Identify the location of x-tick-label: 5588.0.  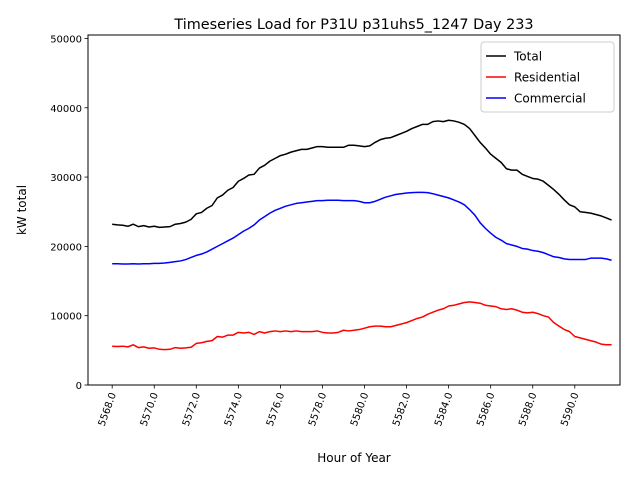
(528, 409).